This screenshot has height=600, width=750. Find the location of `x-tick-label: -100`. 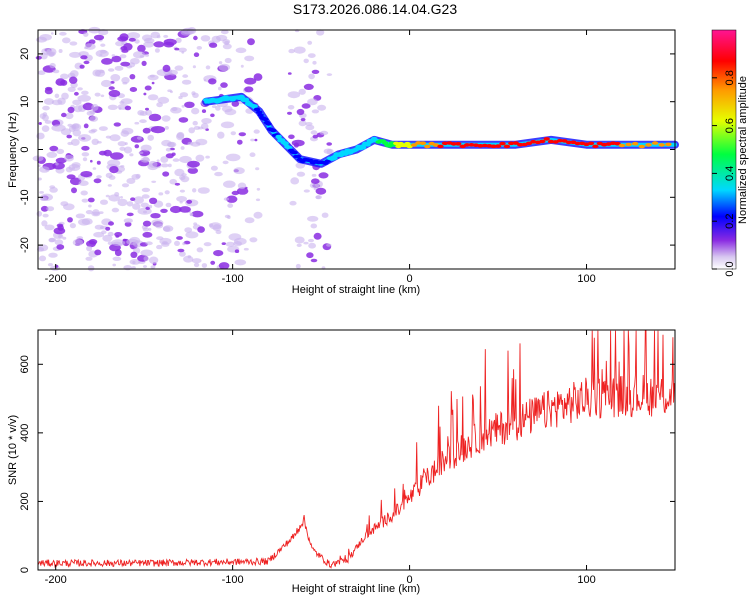

x-tick-label: -100 is located at coordinates (233, 580).